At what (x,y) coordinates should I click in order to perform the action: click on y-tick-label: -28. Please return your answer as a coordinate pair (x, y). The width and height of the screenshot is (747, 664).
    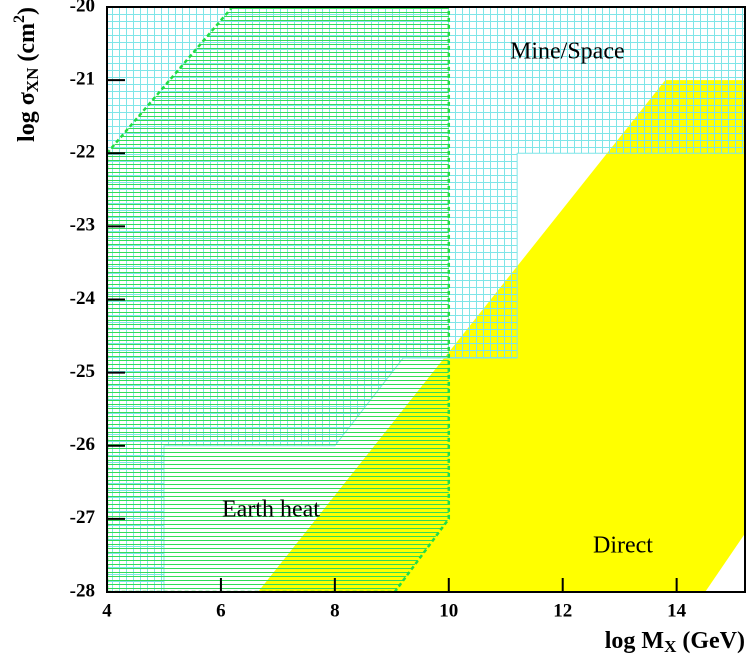
    Looking at the image, I should click on (82, 590).